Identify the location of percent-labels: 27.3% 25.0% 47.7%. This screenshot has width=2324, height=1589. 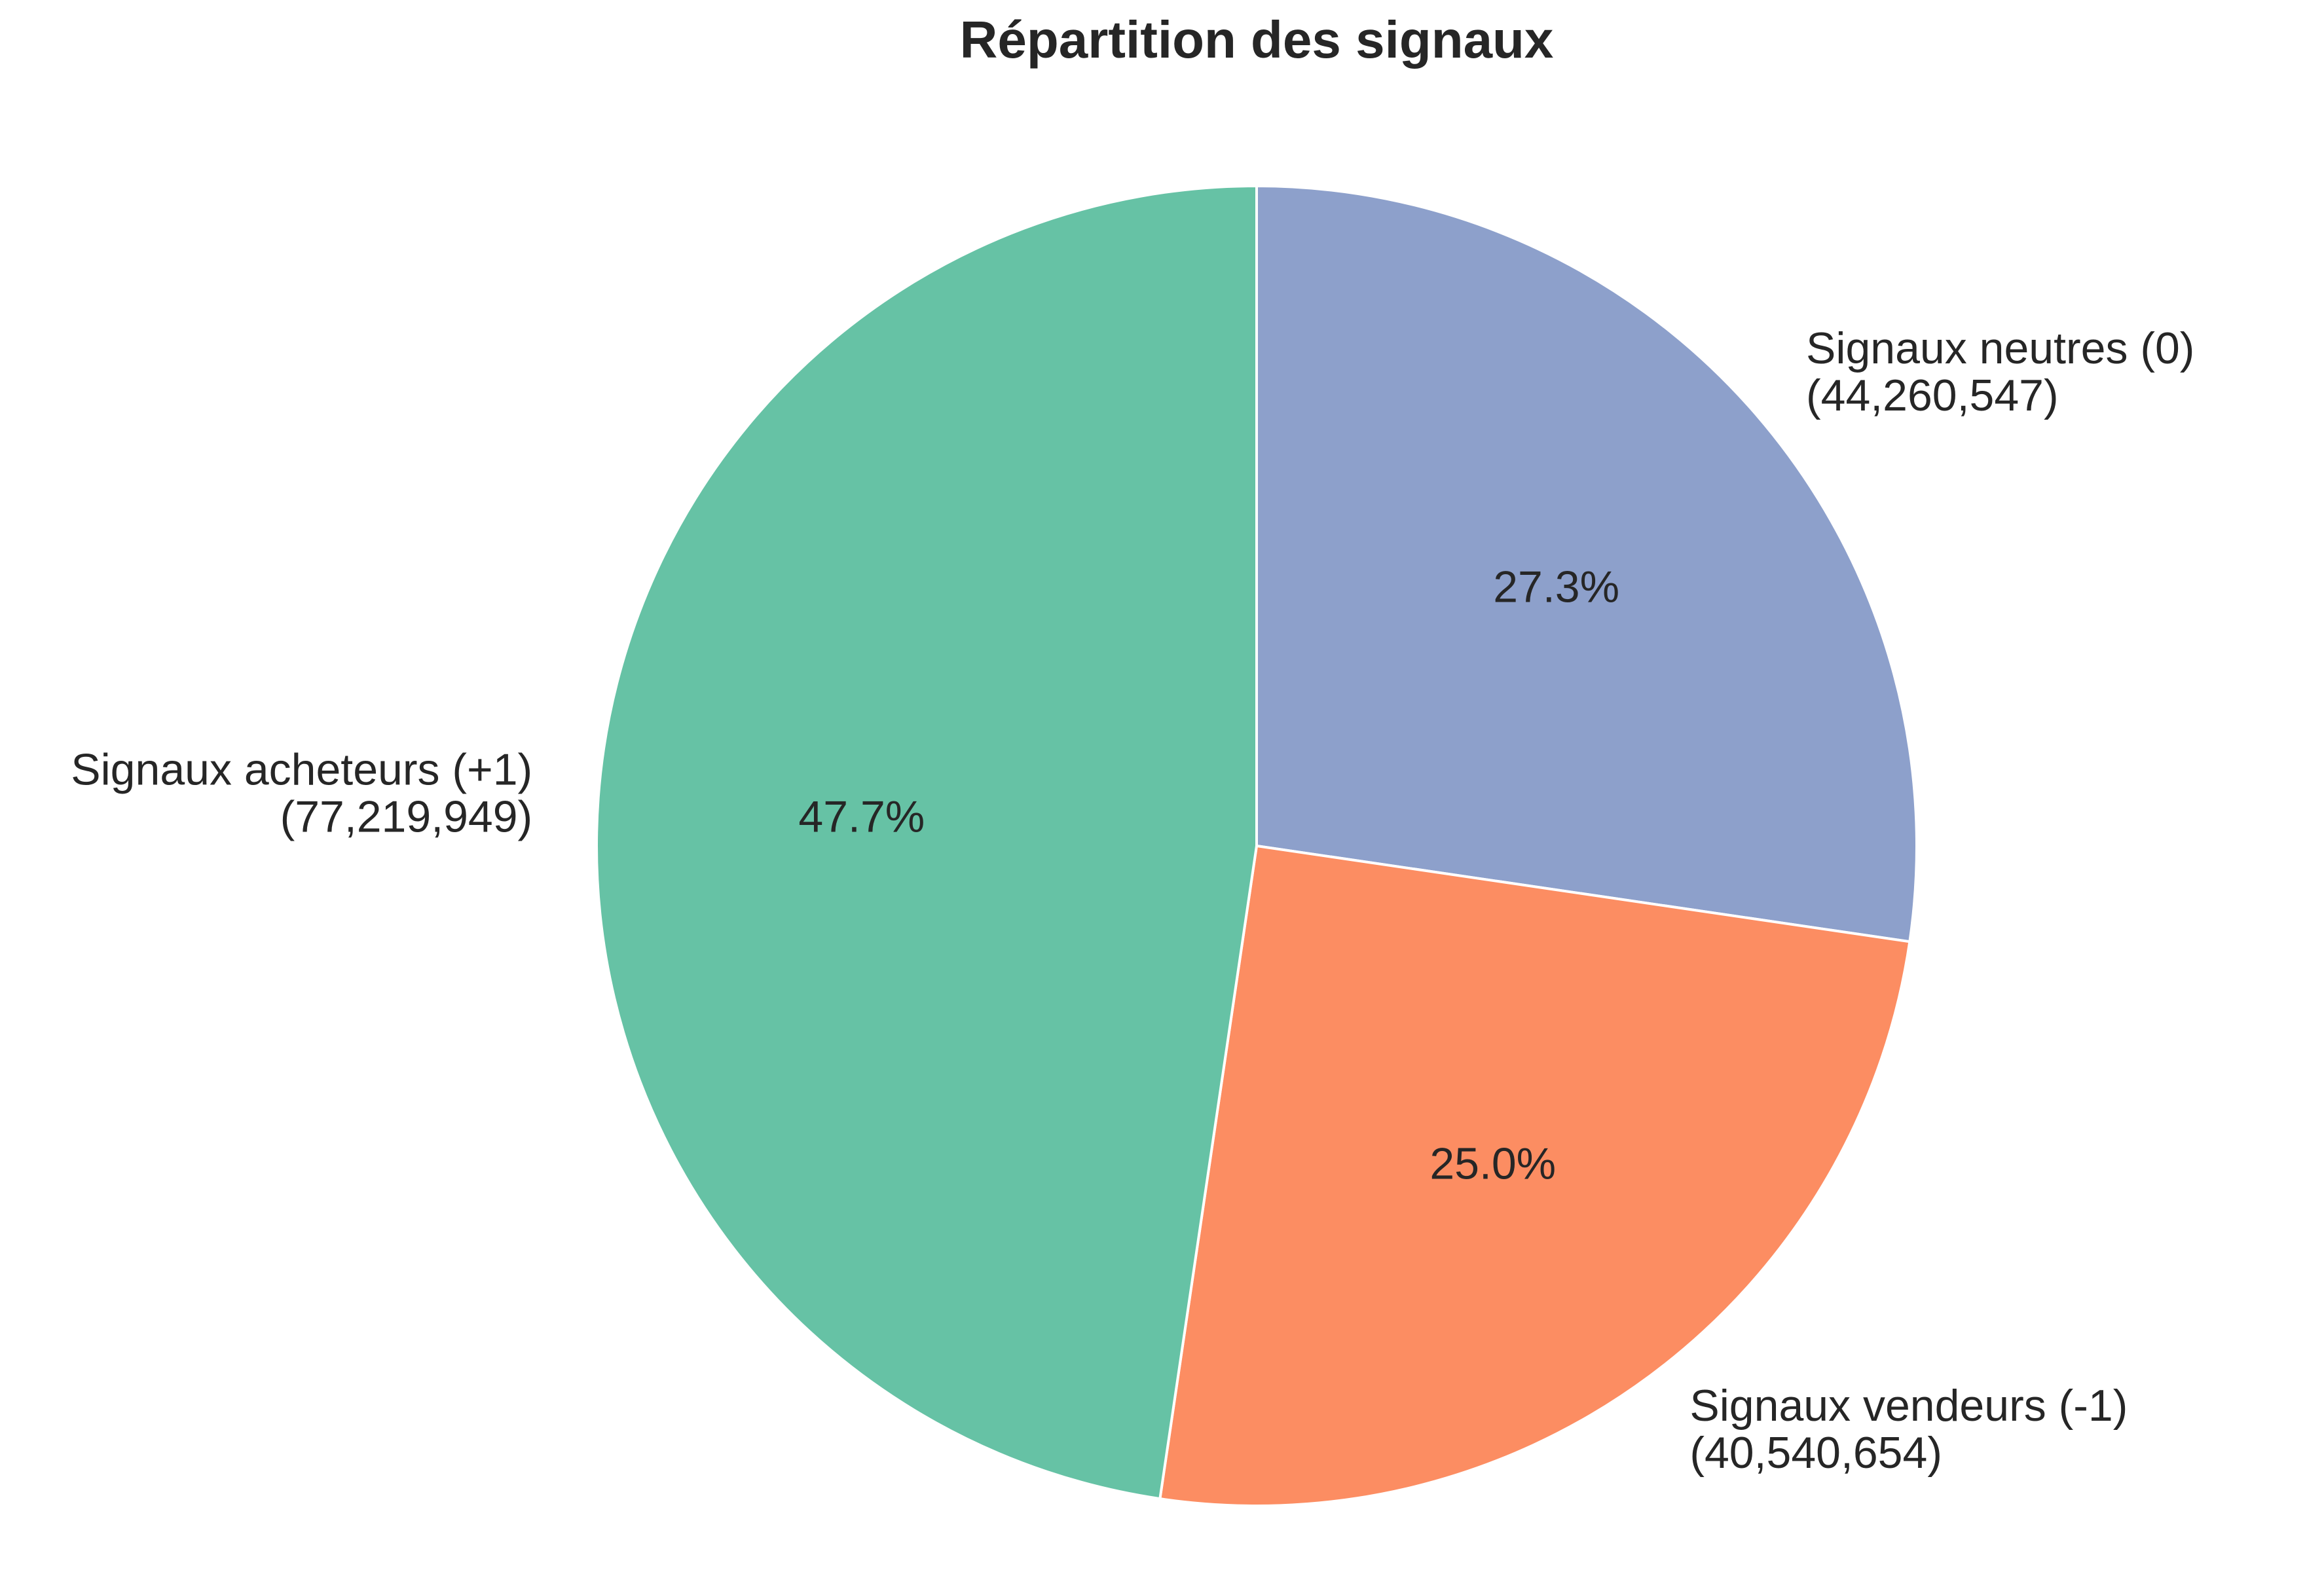
(1208, 876).